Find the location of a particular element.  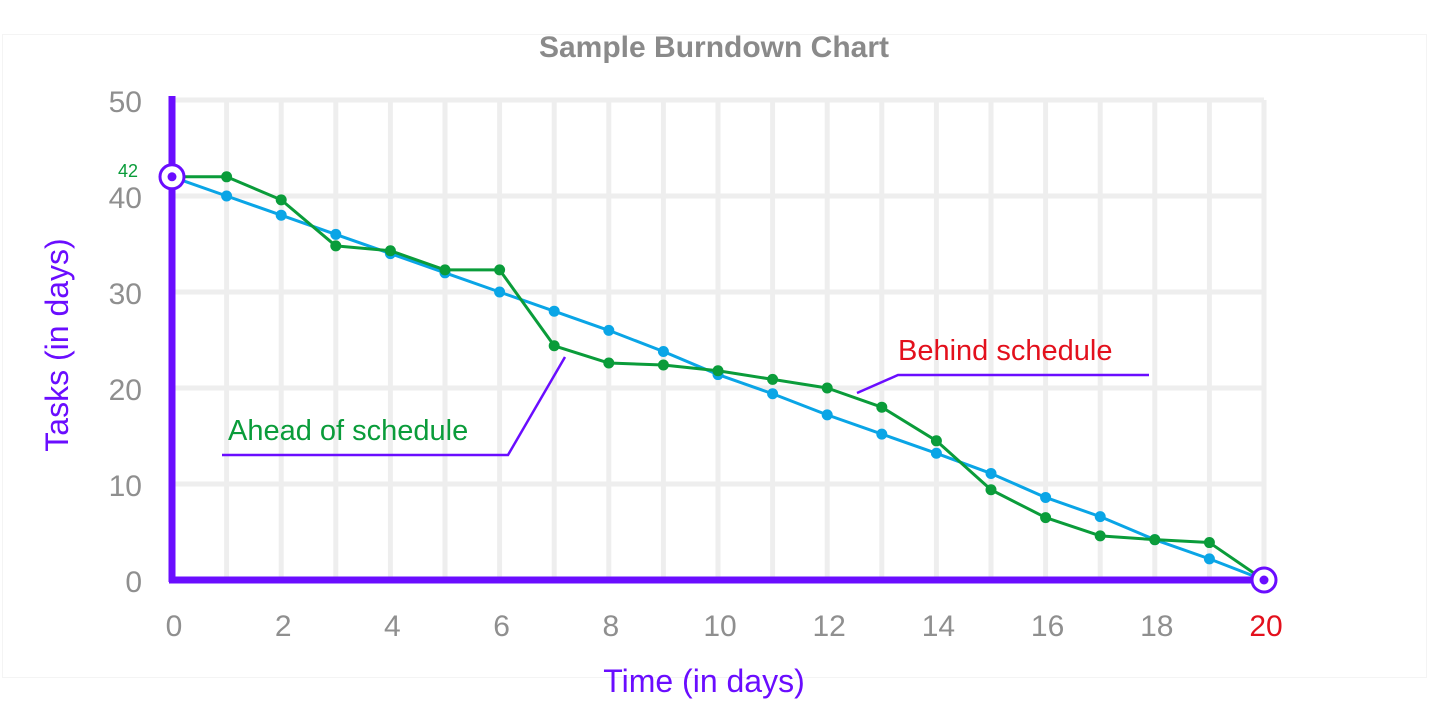

x-tick-label: 2 is located at coordinates (283, 626).